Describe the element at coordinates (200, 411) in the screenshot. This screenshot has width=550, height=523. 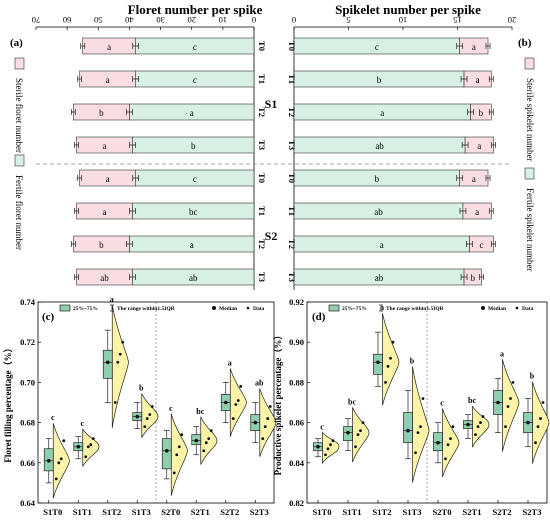
I see `panel-c-sig-letter: bc` at that location.